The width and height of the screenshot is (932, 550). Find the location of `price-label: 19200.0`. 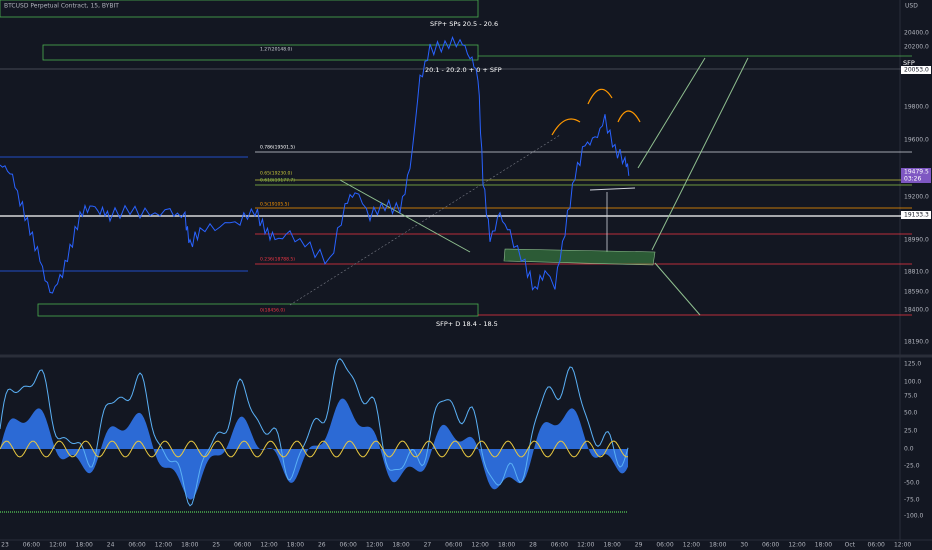

price-label: 19200.0 is located at coordinates (916, 197).